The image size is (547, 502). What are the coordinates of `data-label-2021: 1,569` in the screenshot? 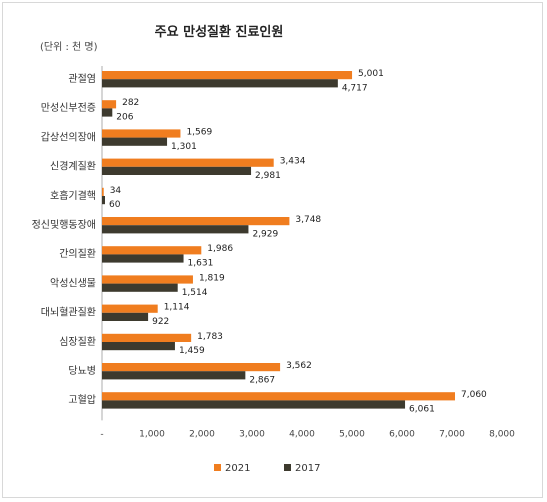 It's located at (199, 132).